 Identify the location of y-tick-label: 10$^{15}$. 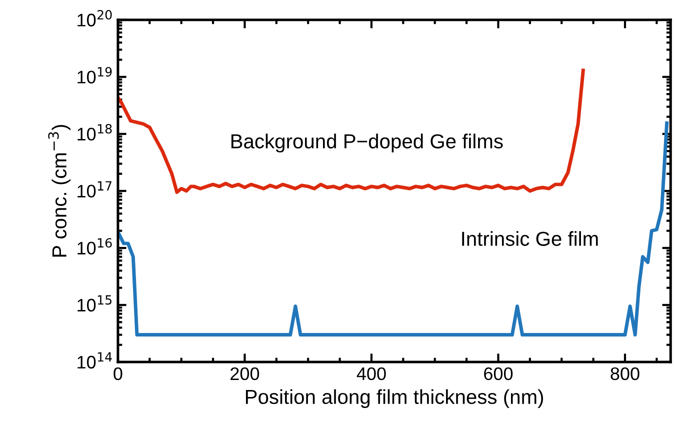
(95, 303).